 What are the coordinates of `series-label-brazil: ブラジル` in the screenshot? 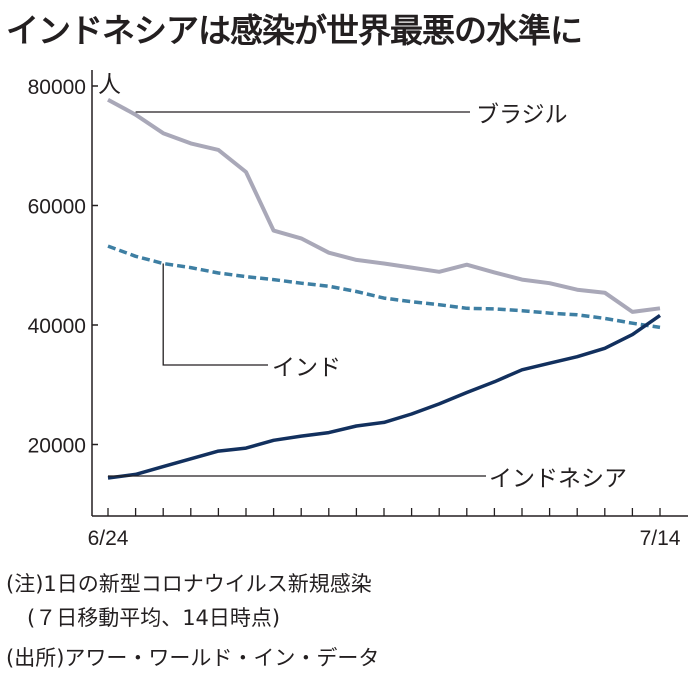 It's located at (522, 115).